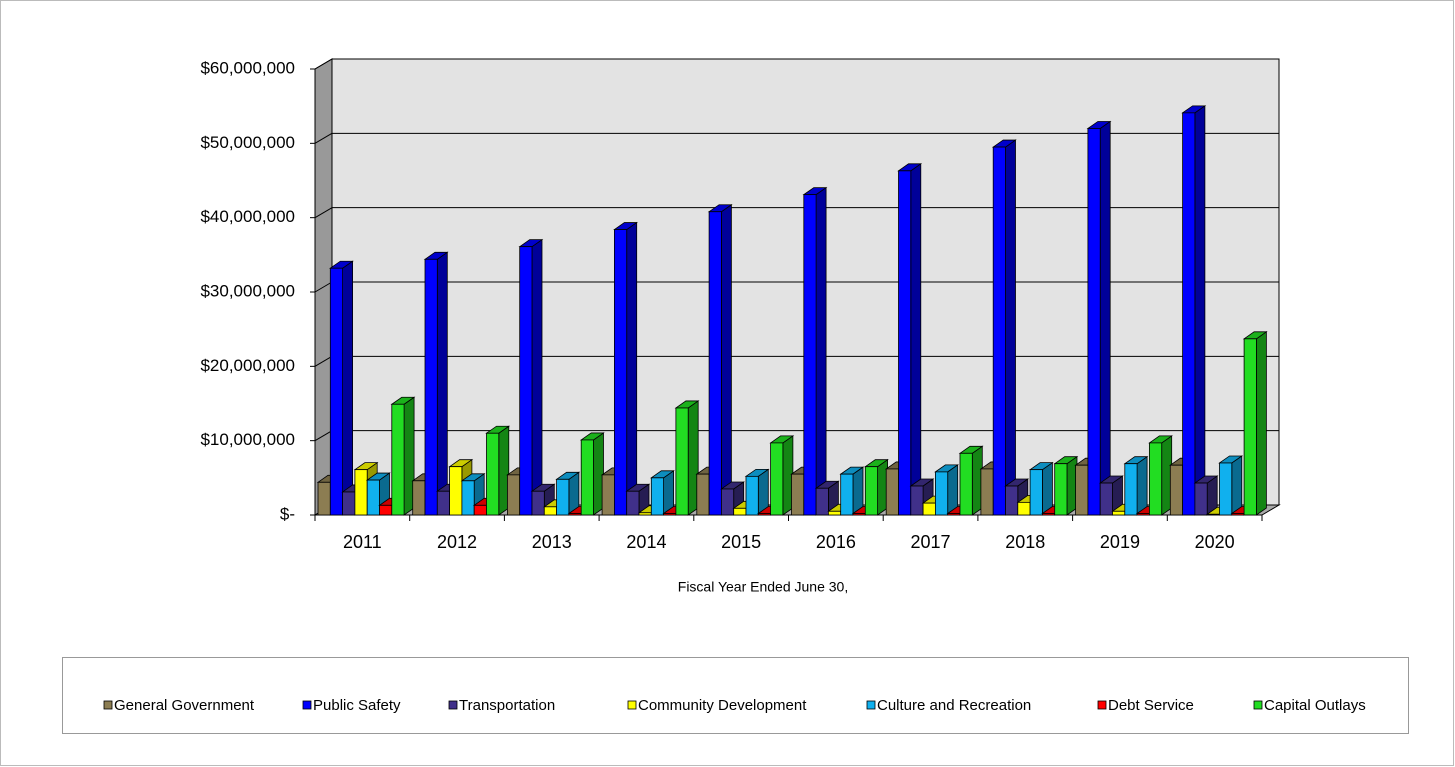 The image size is (1455, 767). I want to click on y-tick-label: $20,000,000, so click(247, 365).